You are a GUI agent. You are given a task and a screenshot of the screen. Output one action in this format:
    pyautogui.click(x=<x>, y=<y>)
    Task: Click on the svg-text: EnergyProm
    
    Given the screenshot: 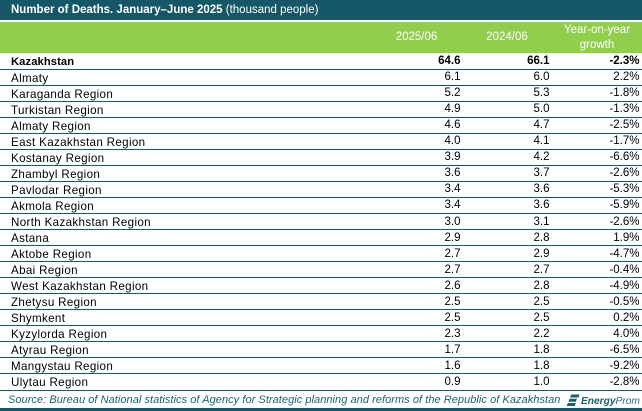 What is the action you would take?
    pyautogui.click(x=610, y=401)
    